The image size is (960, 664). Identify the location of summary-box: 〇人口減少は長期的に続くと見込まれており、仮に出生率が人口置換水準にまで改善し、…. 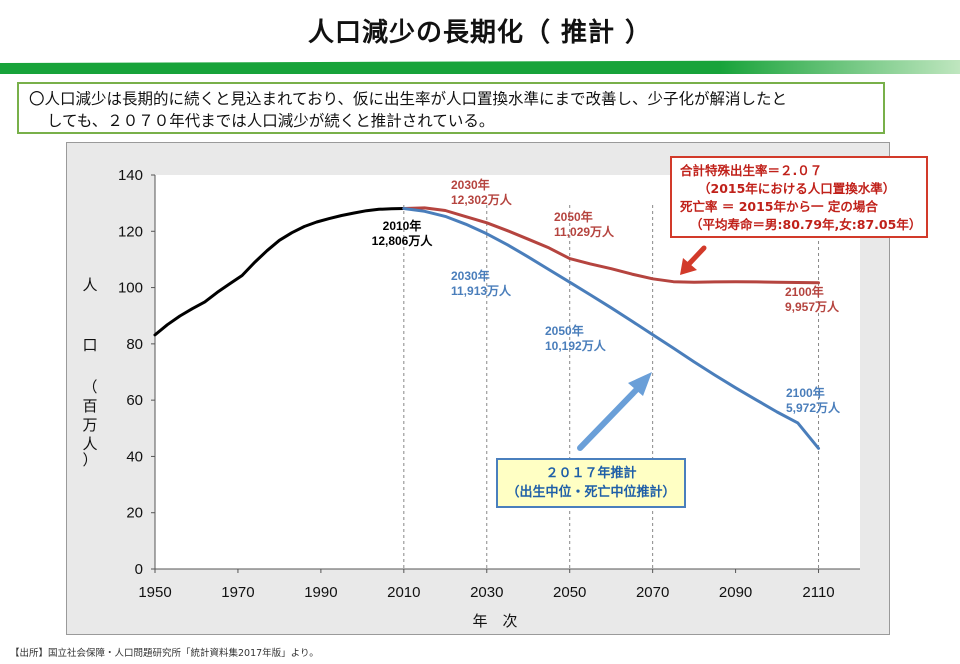
(451, 108).